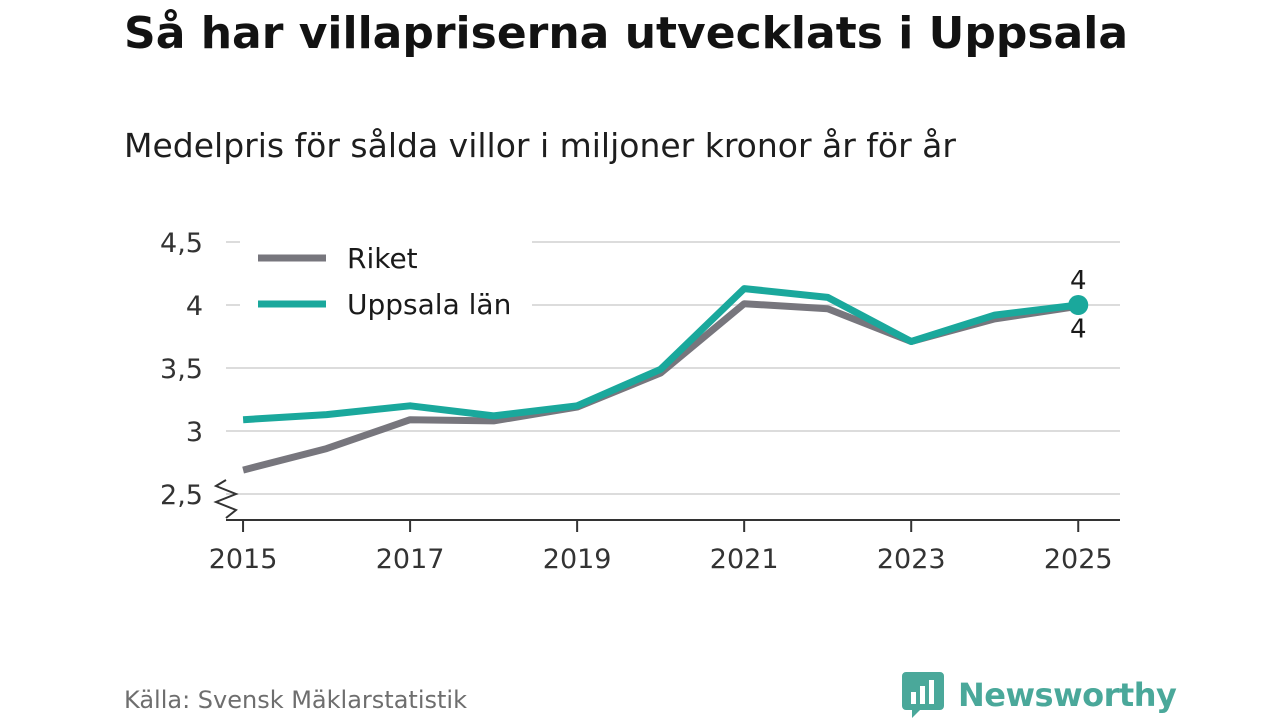 The width and height of the screenshot is (1280, 720). I want to click on legend-background, so click(386, 283).